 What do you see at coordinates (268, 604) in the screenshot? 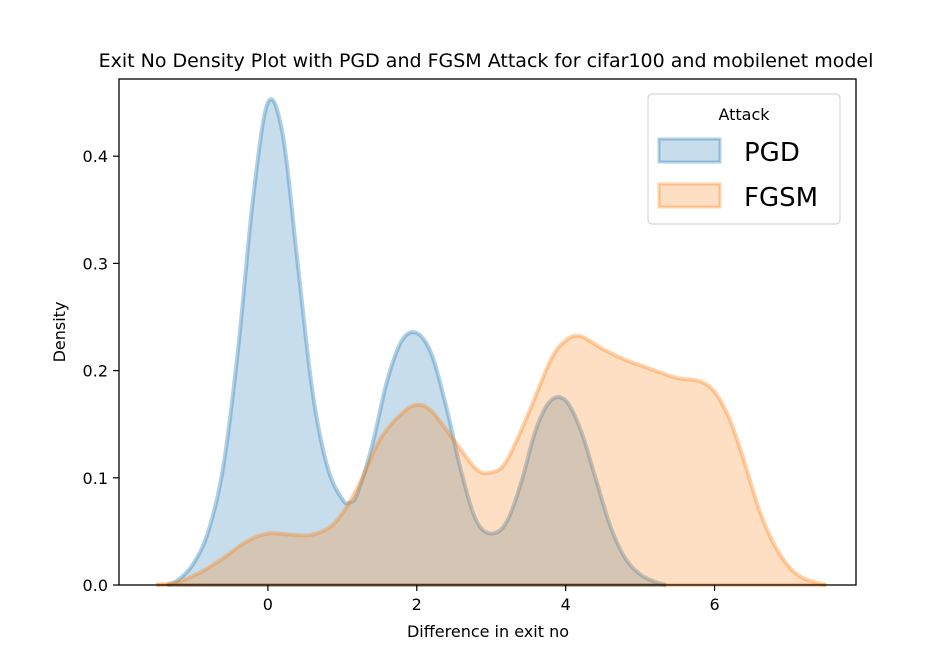
I see `x-tick-label: 0` at bounding box center [268, 604].